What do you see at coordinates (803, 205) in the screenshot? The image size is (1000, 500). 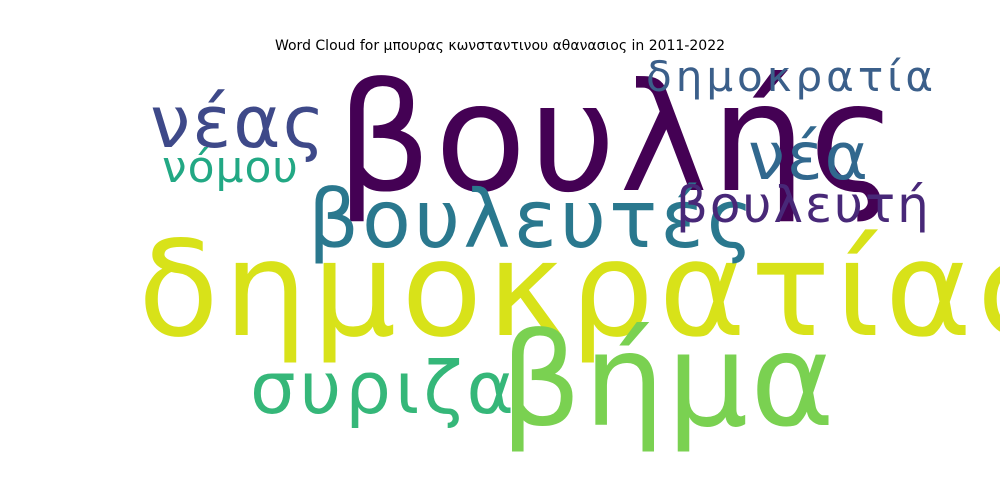 I see `word-vouleftis: βουλευτή` at bounding box center [803, 205].